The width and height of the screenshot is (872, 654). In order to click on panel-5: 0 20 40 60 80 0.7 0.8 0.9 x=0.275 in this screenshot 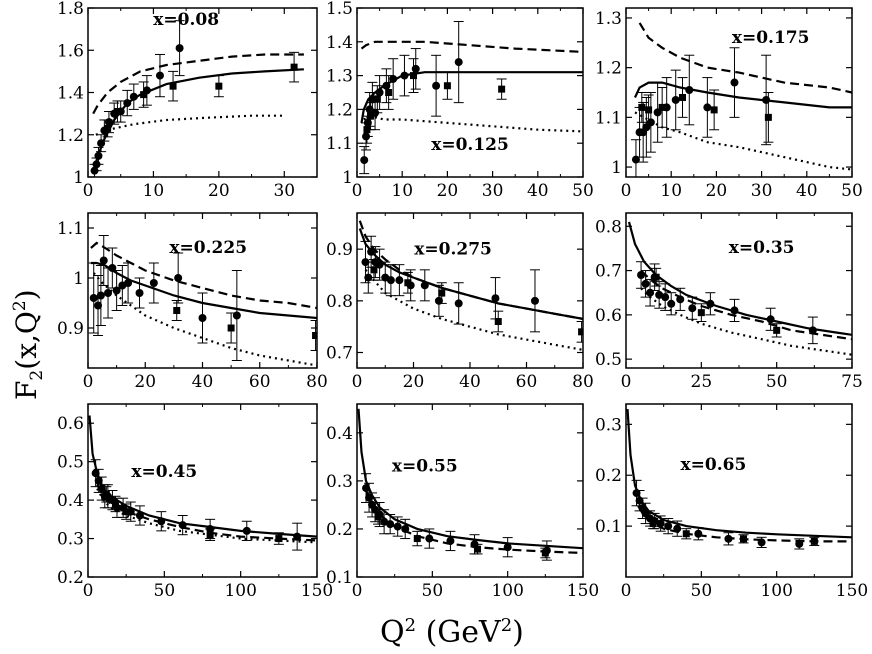, I will do `click(460, 302)`.